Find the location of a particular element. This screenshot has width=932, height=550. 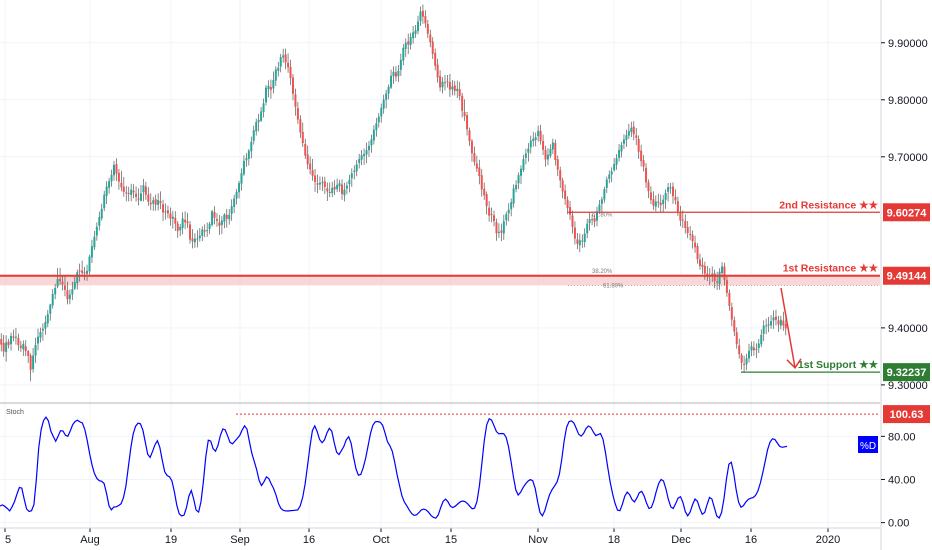

fib-label-2: 61.80% is located at coordinates (613, 286).